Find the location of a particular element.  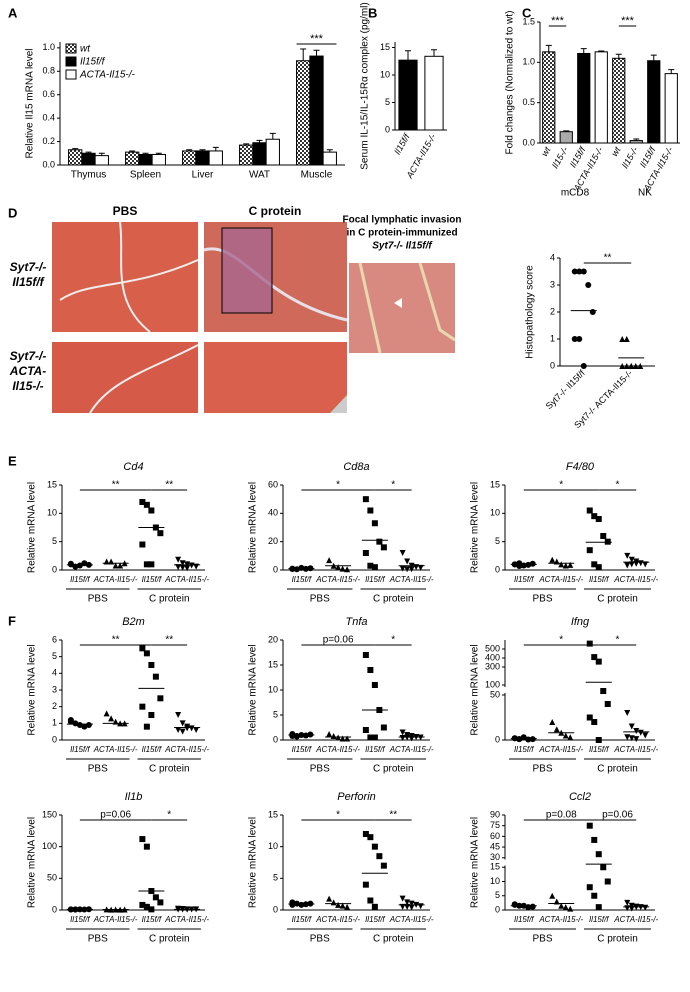

legend-label: ACTA-Il15-/- is located at coordinates (107, 75).